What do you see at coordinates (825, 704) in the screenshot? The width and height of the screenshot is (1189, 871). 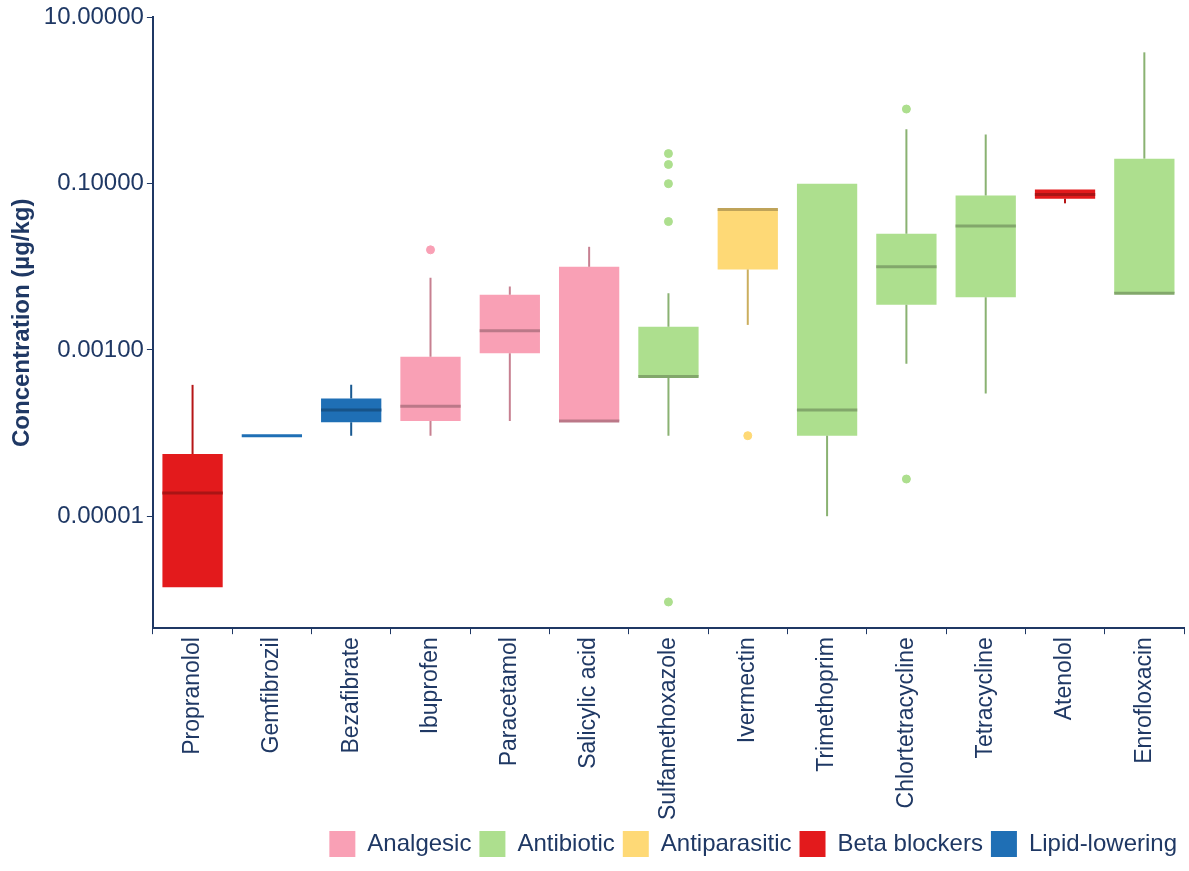 I see `x-tick-label: Trimethoprim` at bounding box center [825, 704].